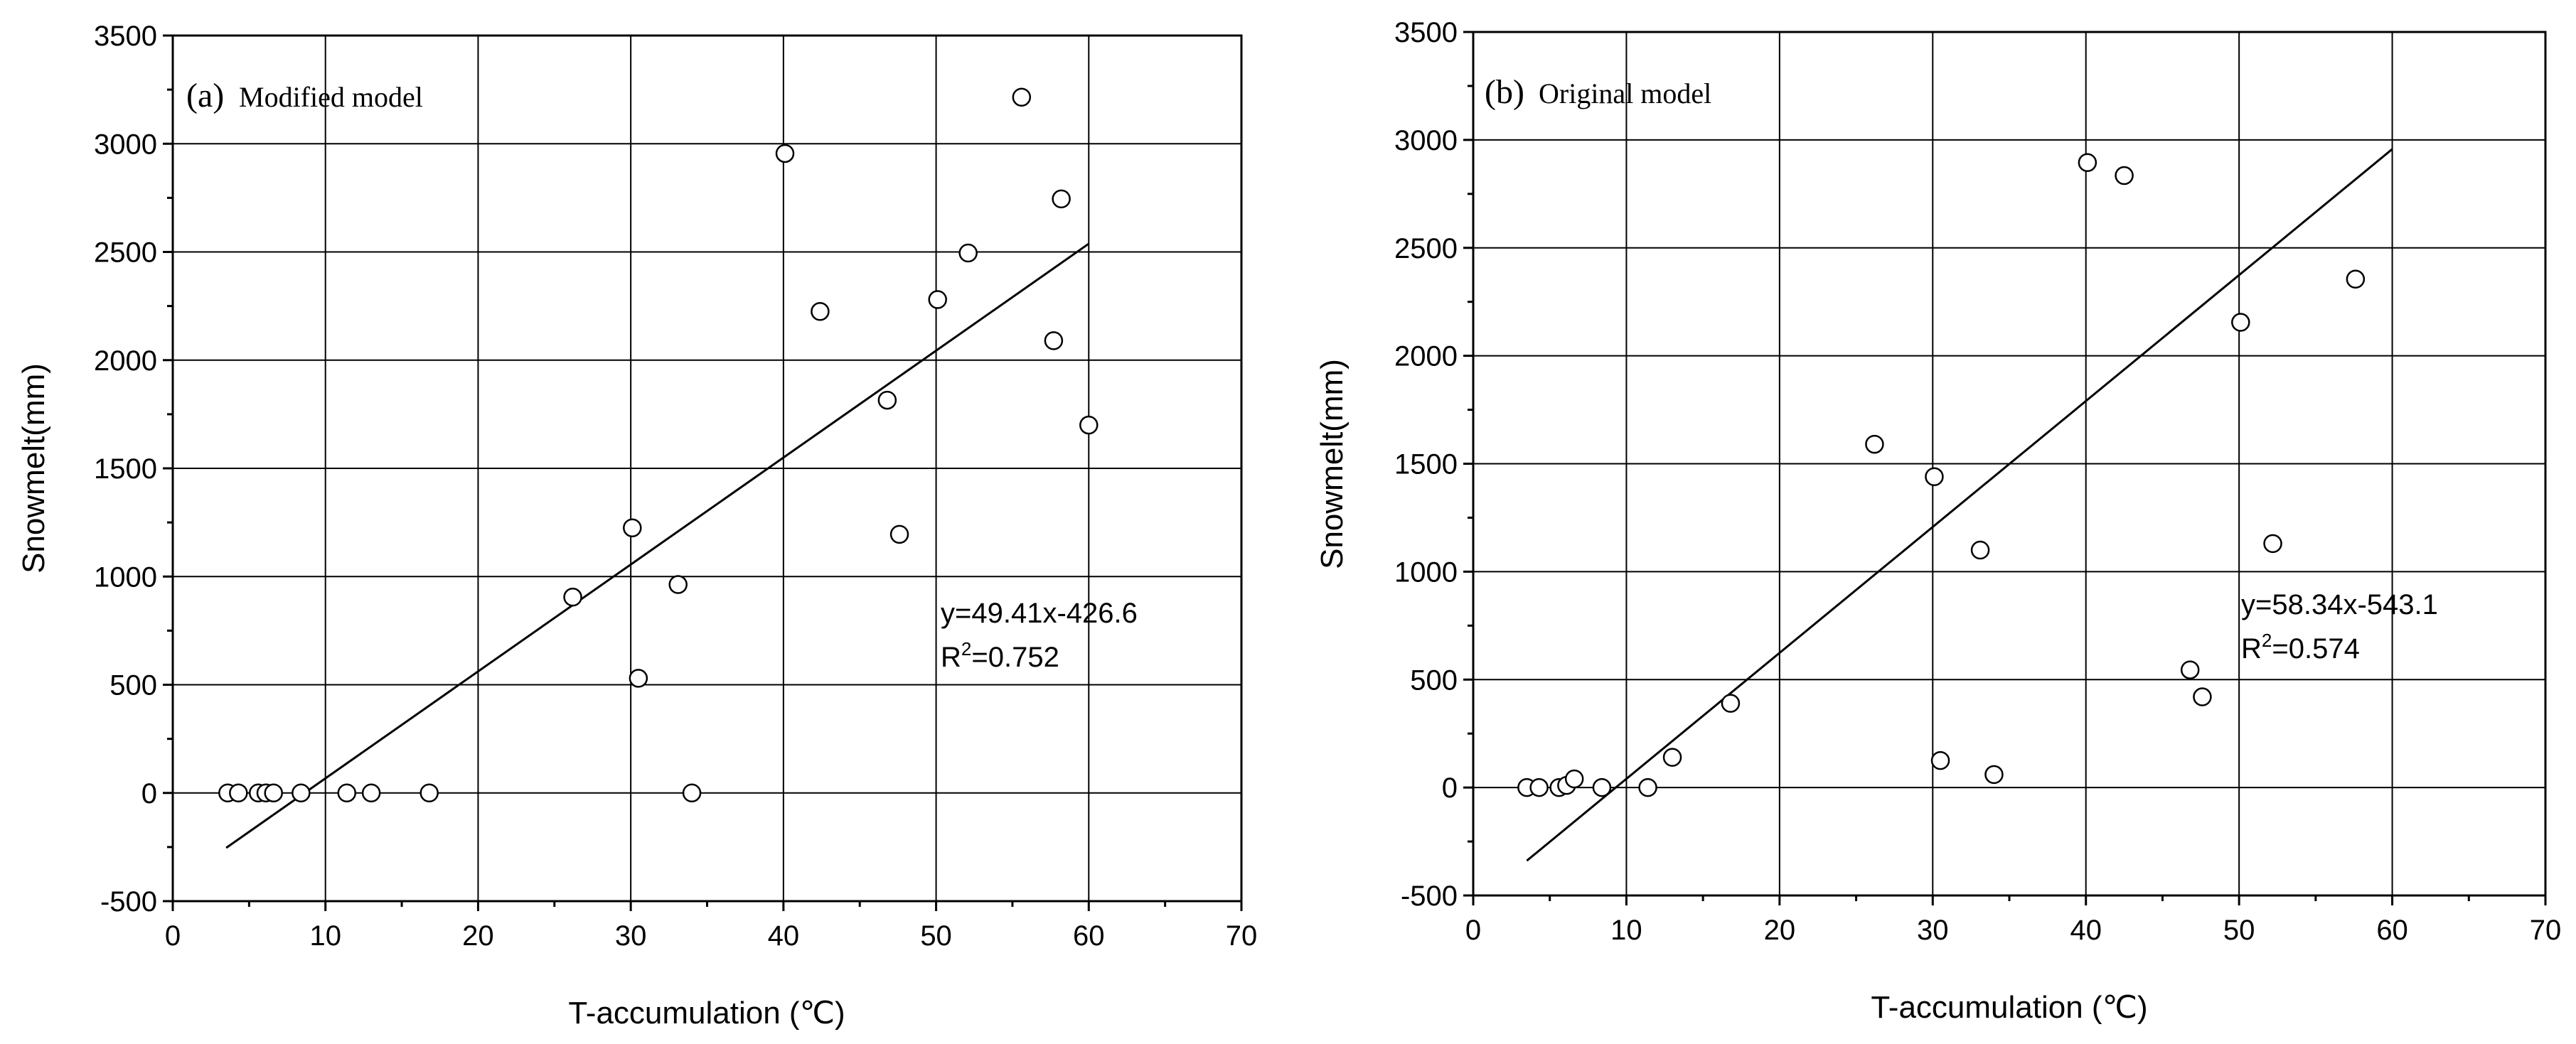 The height and width of the screenshot is (1044, 2576). I want to click on panel-b-x-tick-label-3: 30, so click(1933, 931).